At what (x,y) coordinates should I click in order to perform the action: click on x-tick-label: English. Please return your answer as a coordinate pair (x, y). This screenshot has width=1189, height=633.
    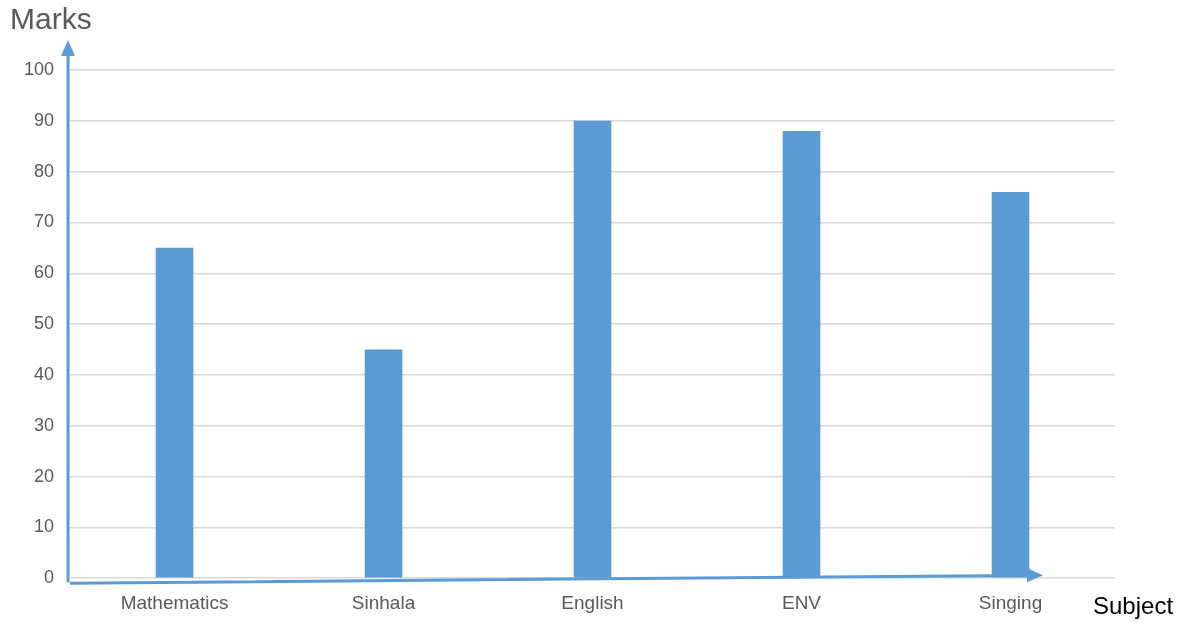
    Looking at the image, I should click on (592, 602).